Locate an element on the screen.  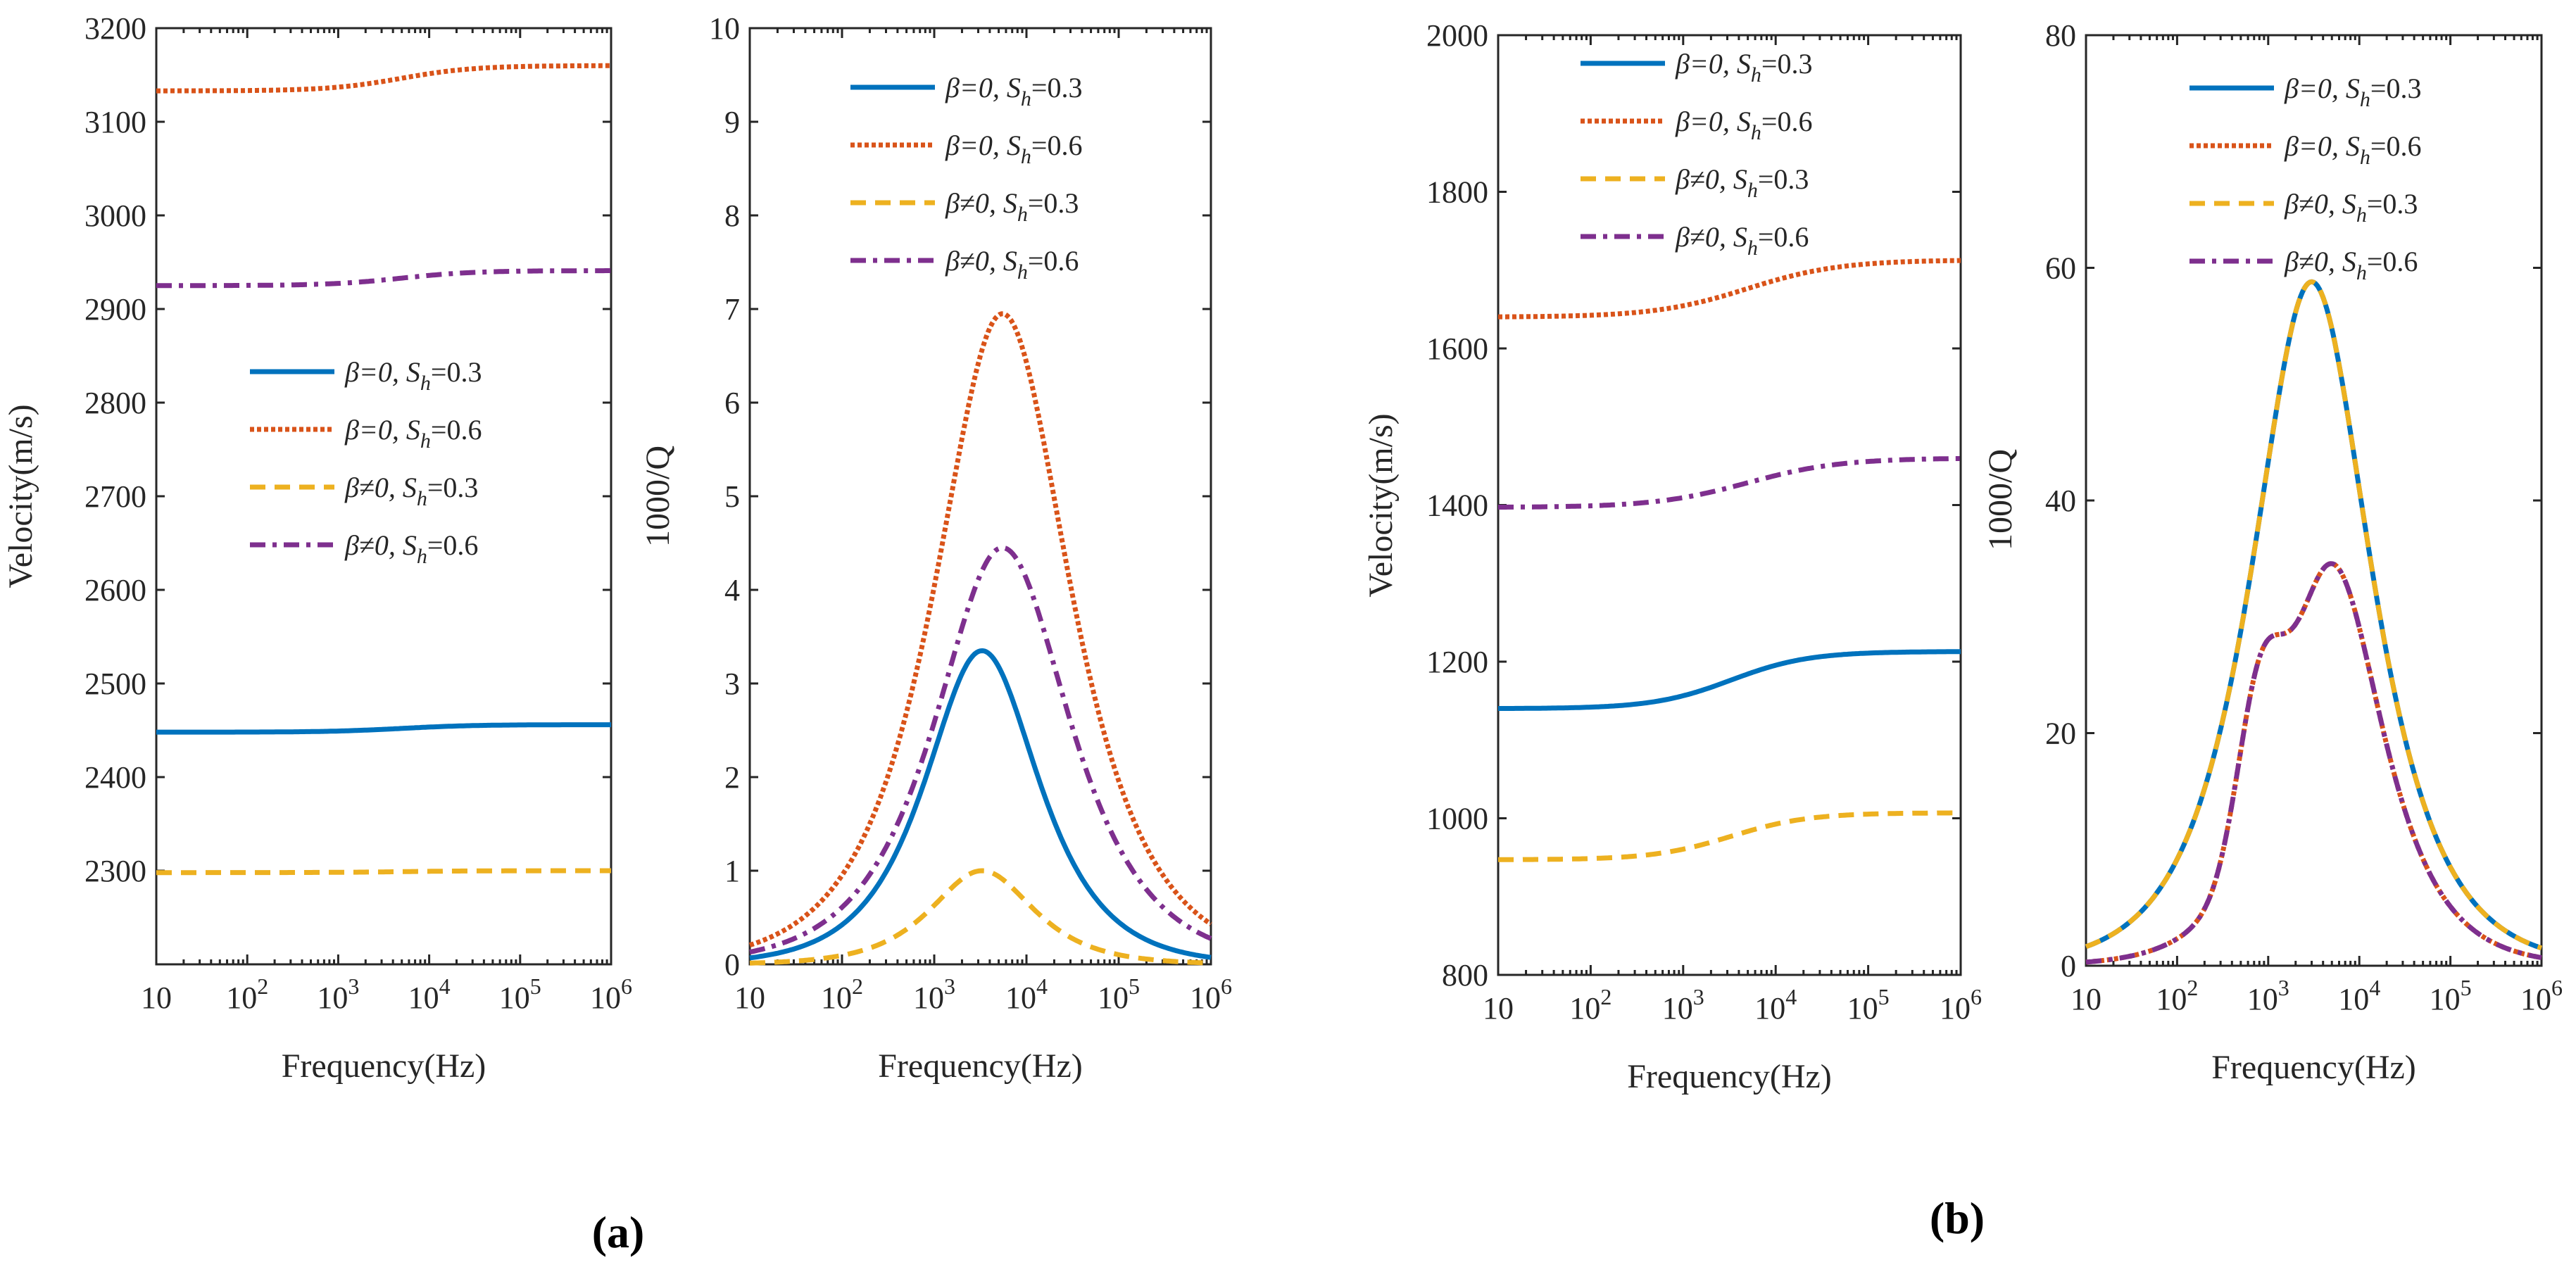
y-tick-label: 2800 is located at coordinates (115, 403).